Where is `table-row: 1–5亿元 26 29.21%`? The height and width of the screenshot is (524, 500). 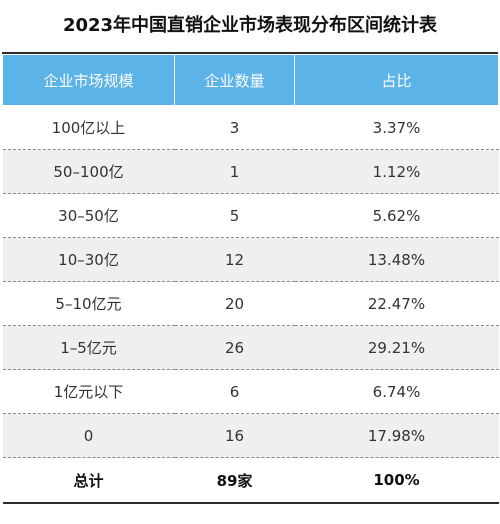 table-row: 1–5亿元 26 29.21% is located at coordinates (250, 347).